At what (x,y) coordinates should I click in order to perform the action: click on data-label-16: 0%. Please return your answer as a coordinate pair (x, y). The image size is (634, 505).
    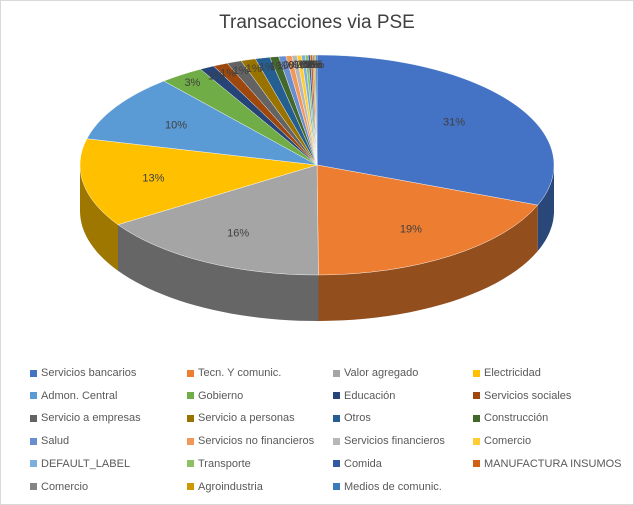
    Looking at the image, I should click on (304, 65).